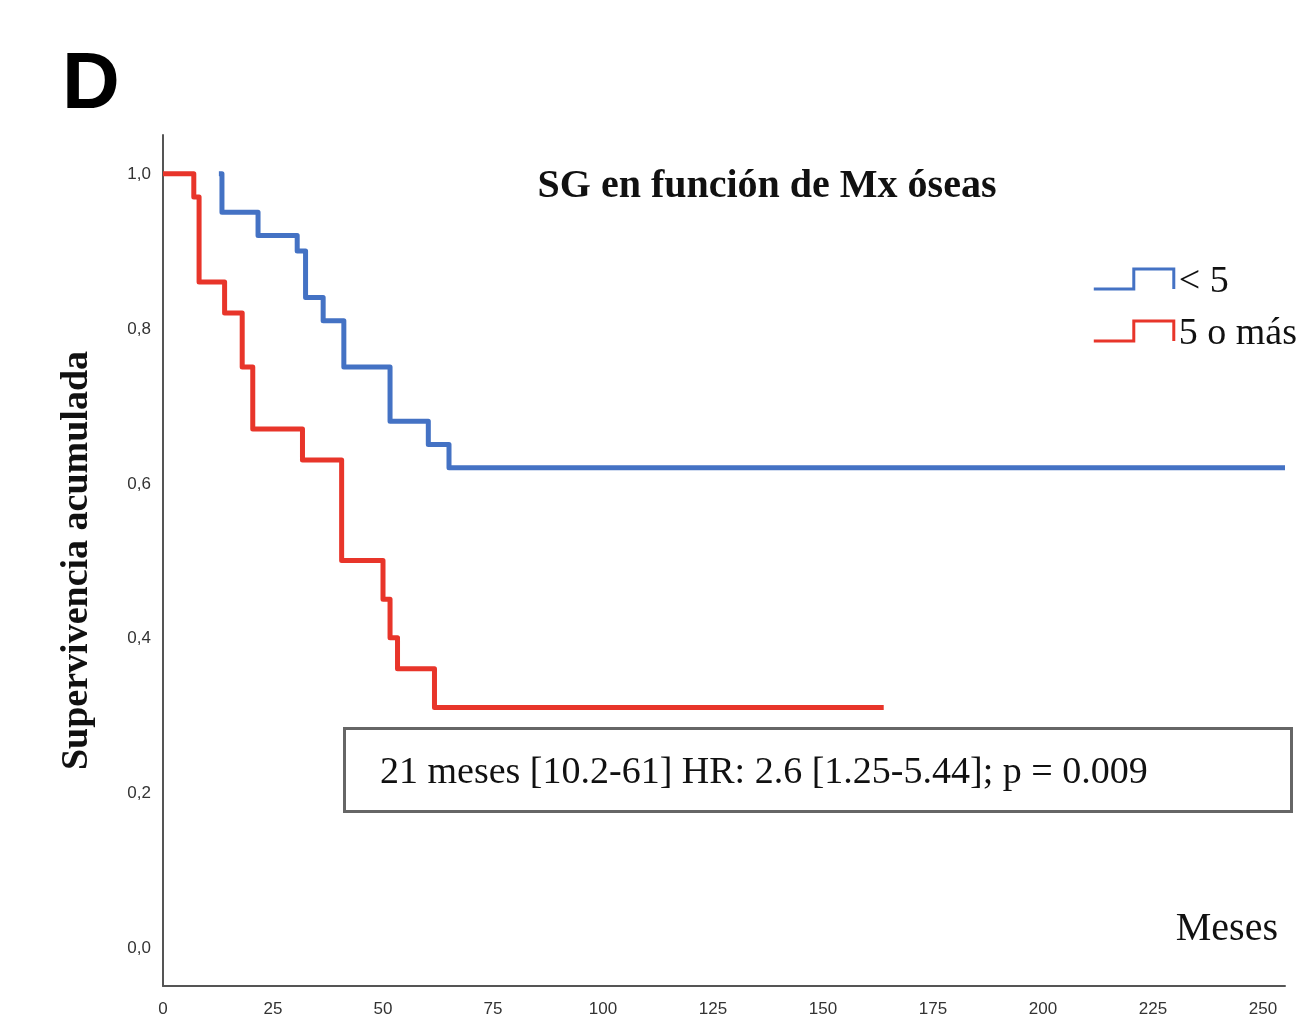  Describe the element at coordinates (139, 947) in the screenshot. I see `y-tick-label: 0,0` at that location.